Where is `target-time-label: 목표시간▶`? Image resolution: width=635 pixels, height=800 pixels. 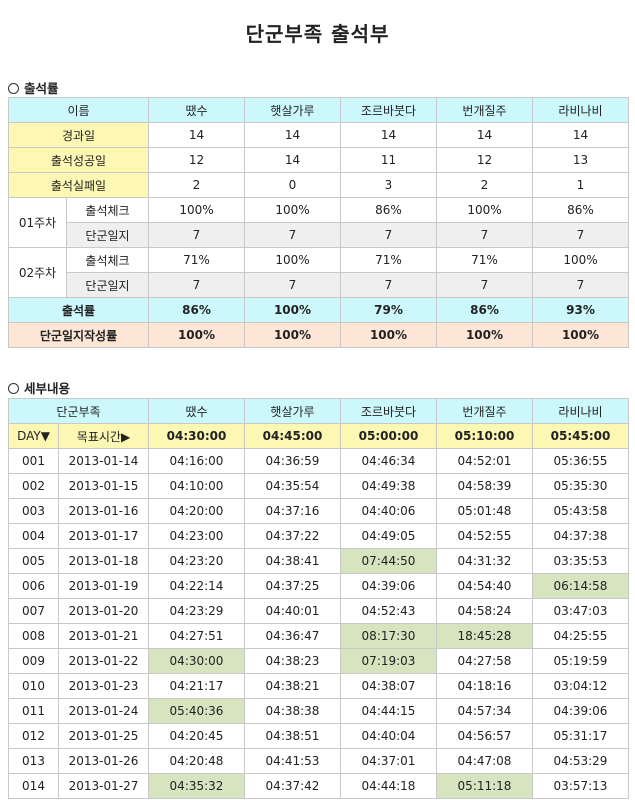
target-time-label: 목표시간▶ is located at coordinates (103, 436).